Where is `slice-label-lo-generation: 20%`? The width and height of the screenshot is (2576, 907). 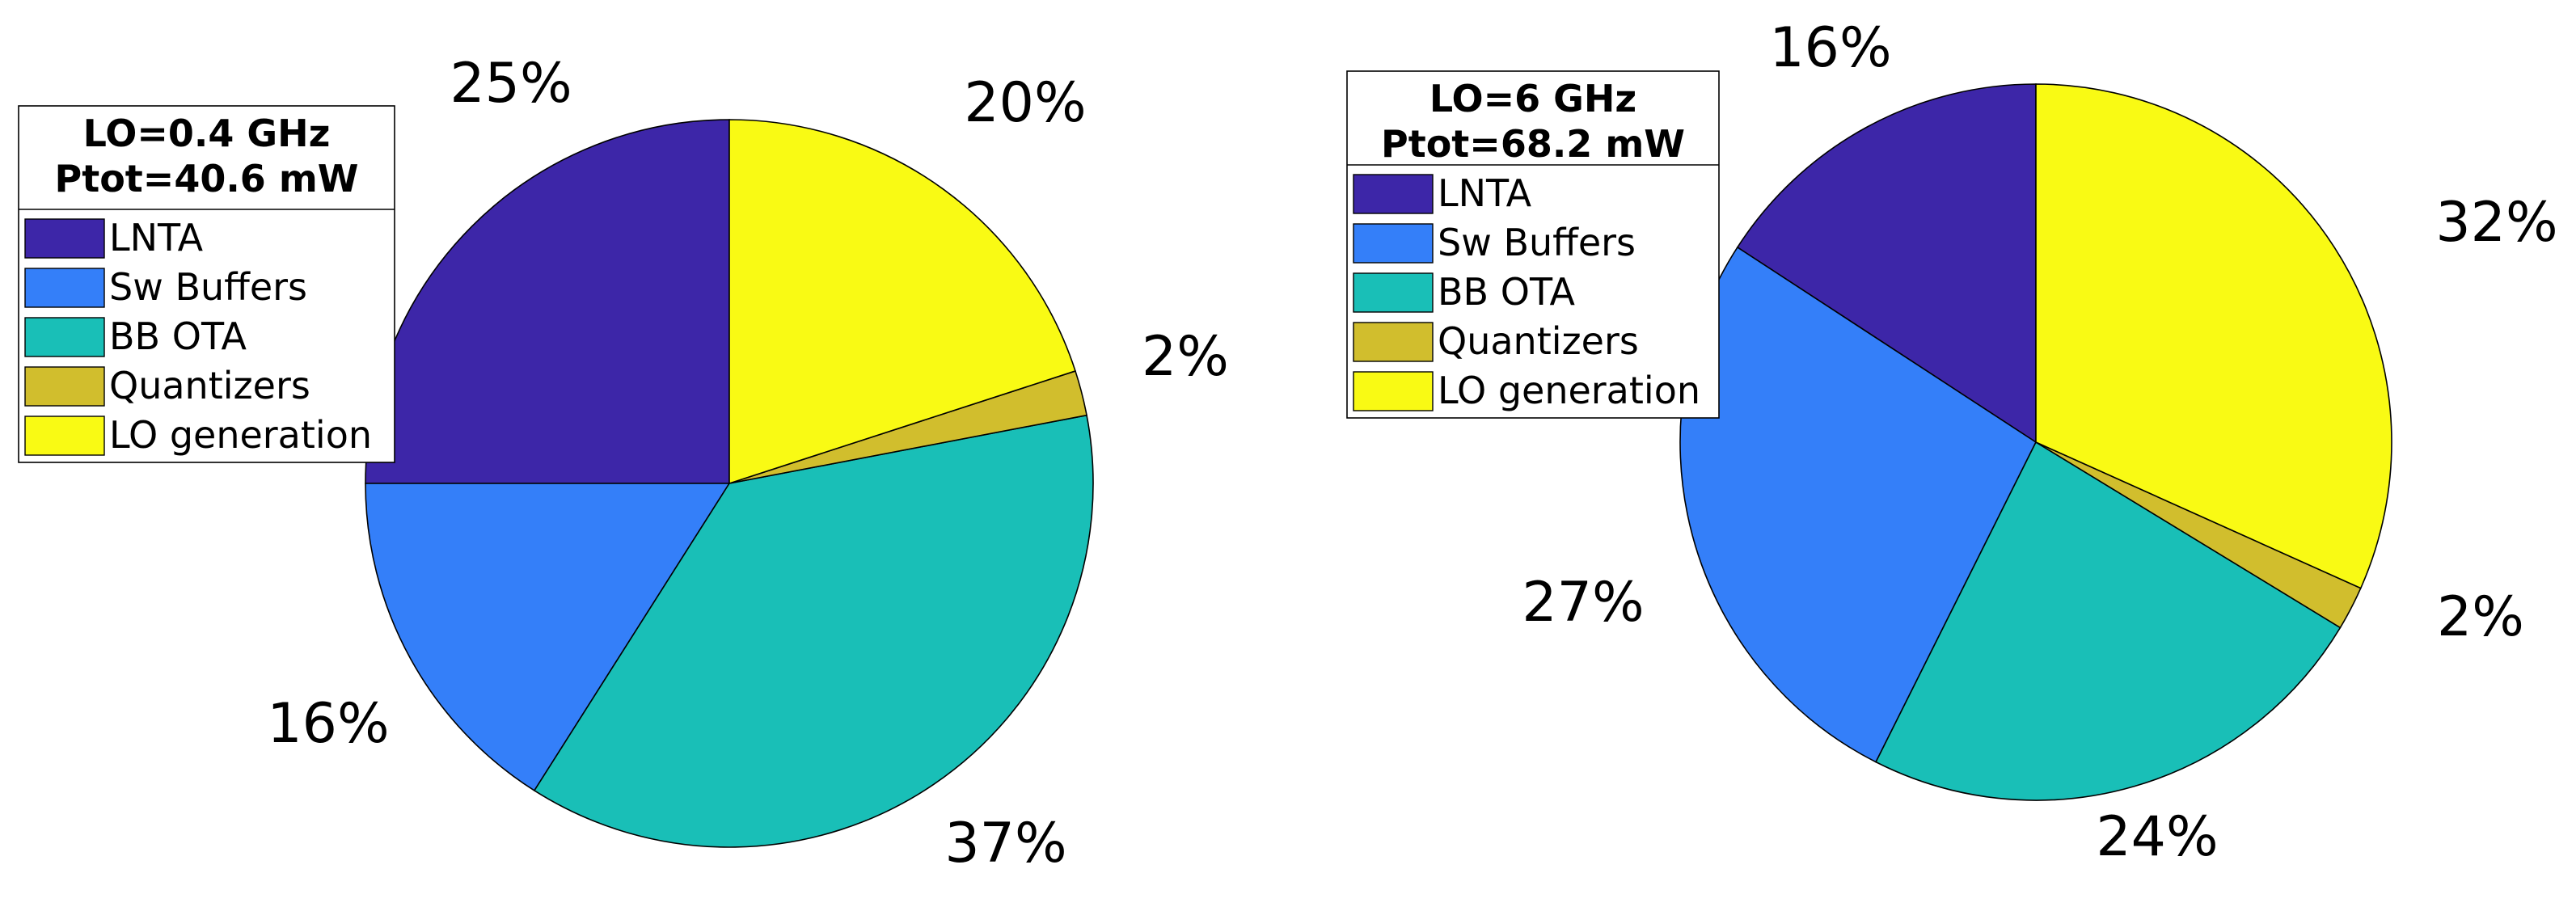
slice-label-lo-generation: 20% is located at coordinates (1025, 103).